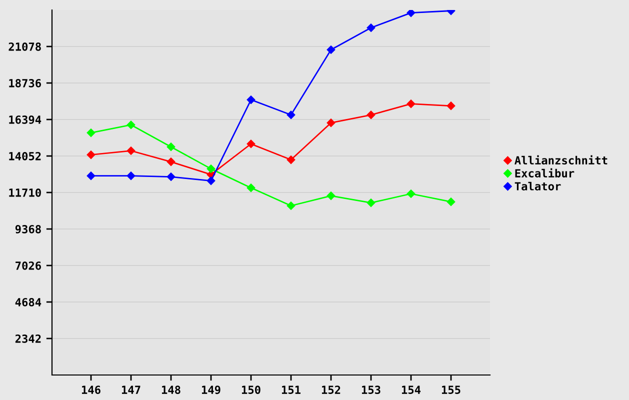  I want to click on x-tick-label: 147, so click(131, 390).